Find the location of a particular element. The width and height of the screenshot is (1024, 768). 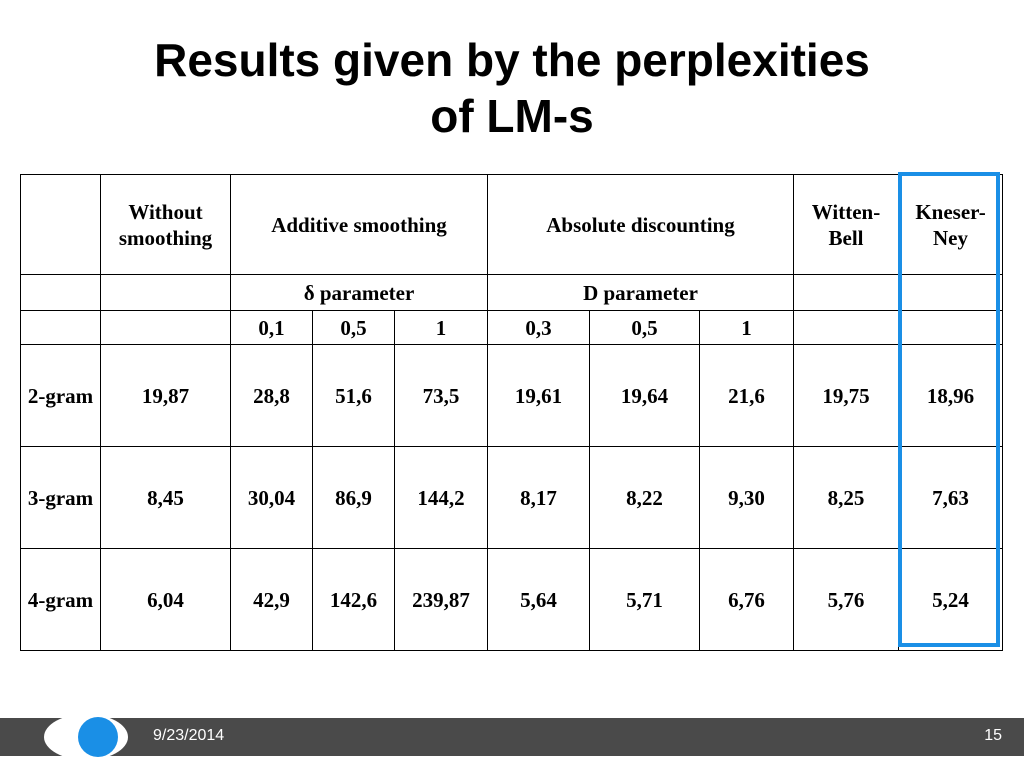

table-cell: 86,9 is located at coordinates (353, 497).